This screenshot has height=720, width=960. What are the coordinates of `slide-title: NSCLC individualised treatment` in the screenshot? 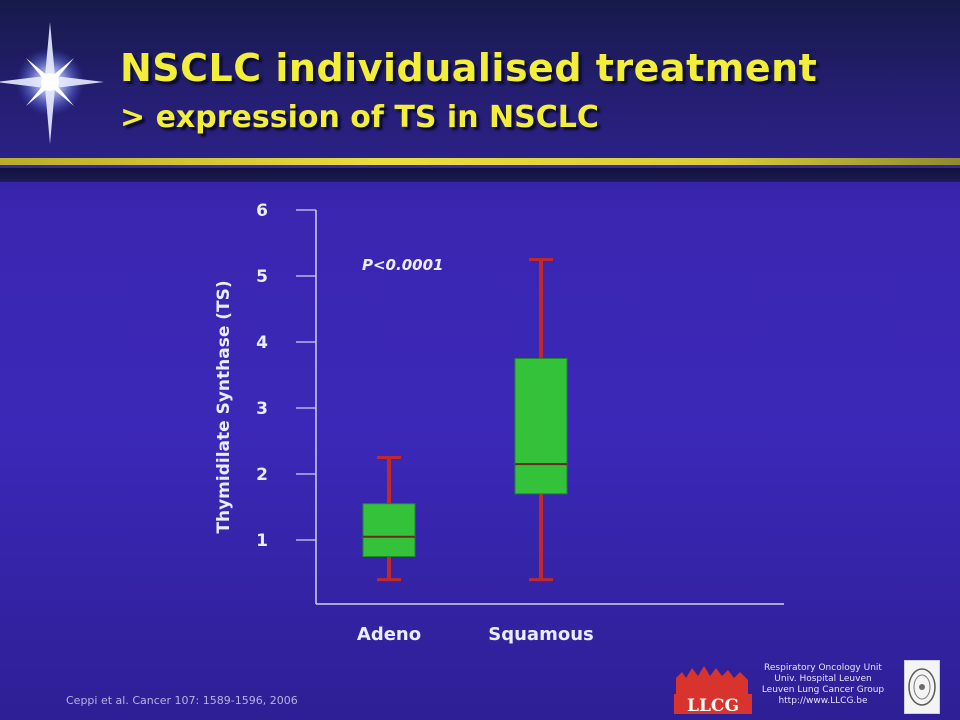 It's located at (469, 68).